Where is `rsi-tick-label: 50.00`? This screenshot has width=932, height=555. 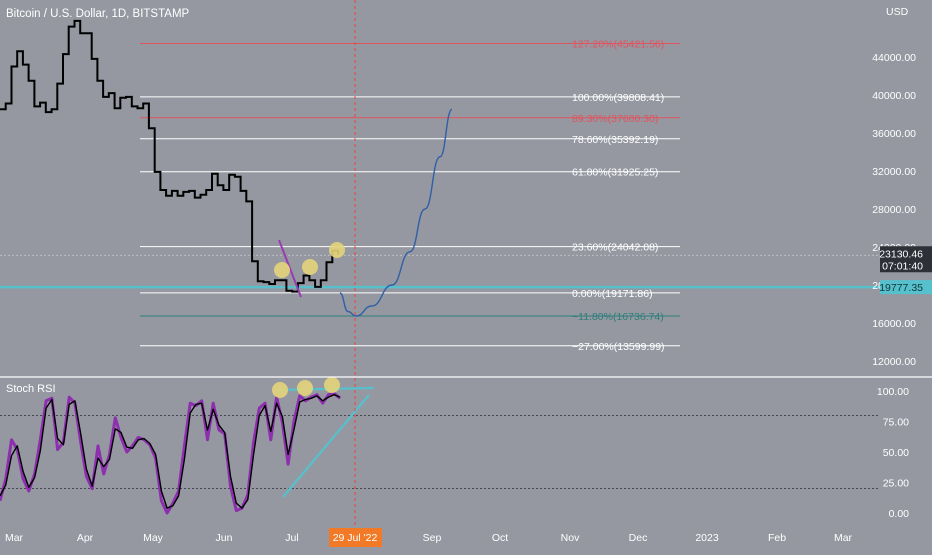 rsi-tick-label: 50.00 is located at coordinates (896, 453).